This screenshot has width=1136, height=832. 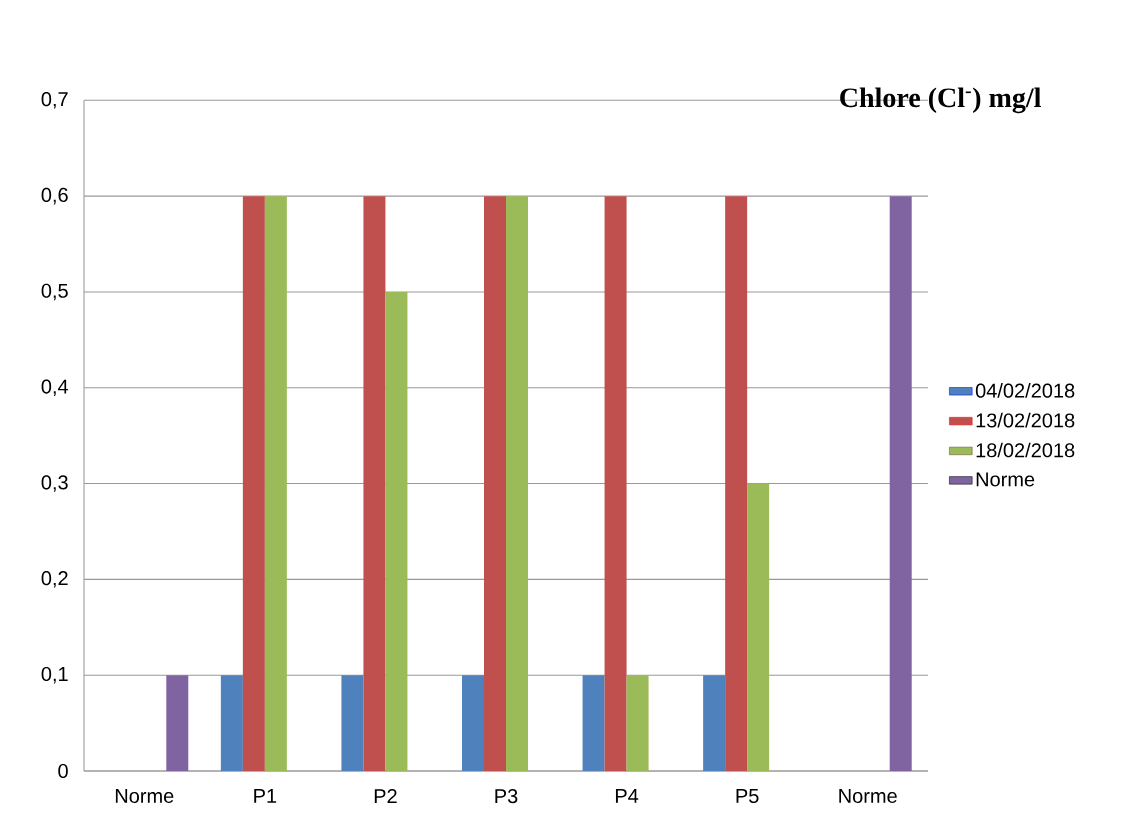 I want to click on legend-label: 13/02/2018, so click(x=1025, y=420).